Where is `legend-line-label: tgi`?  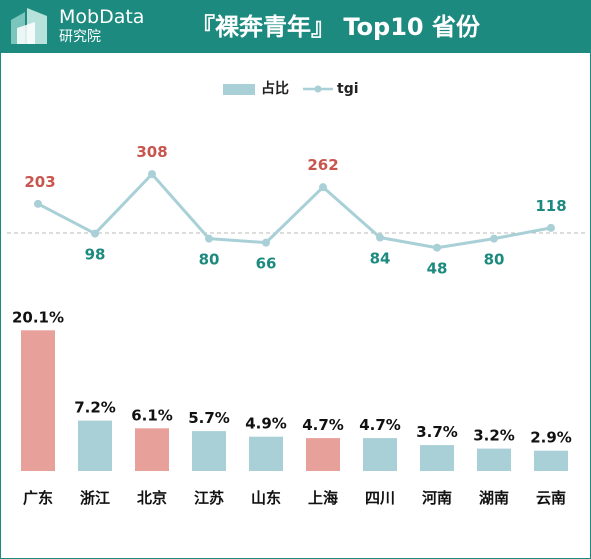
legend-line-label: tgi is located at coordinates (348, 89).